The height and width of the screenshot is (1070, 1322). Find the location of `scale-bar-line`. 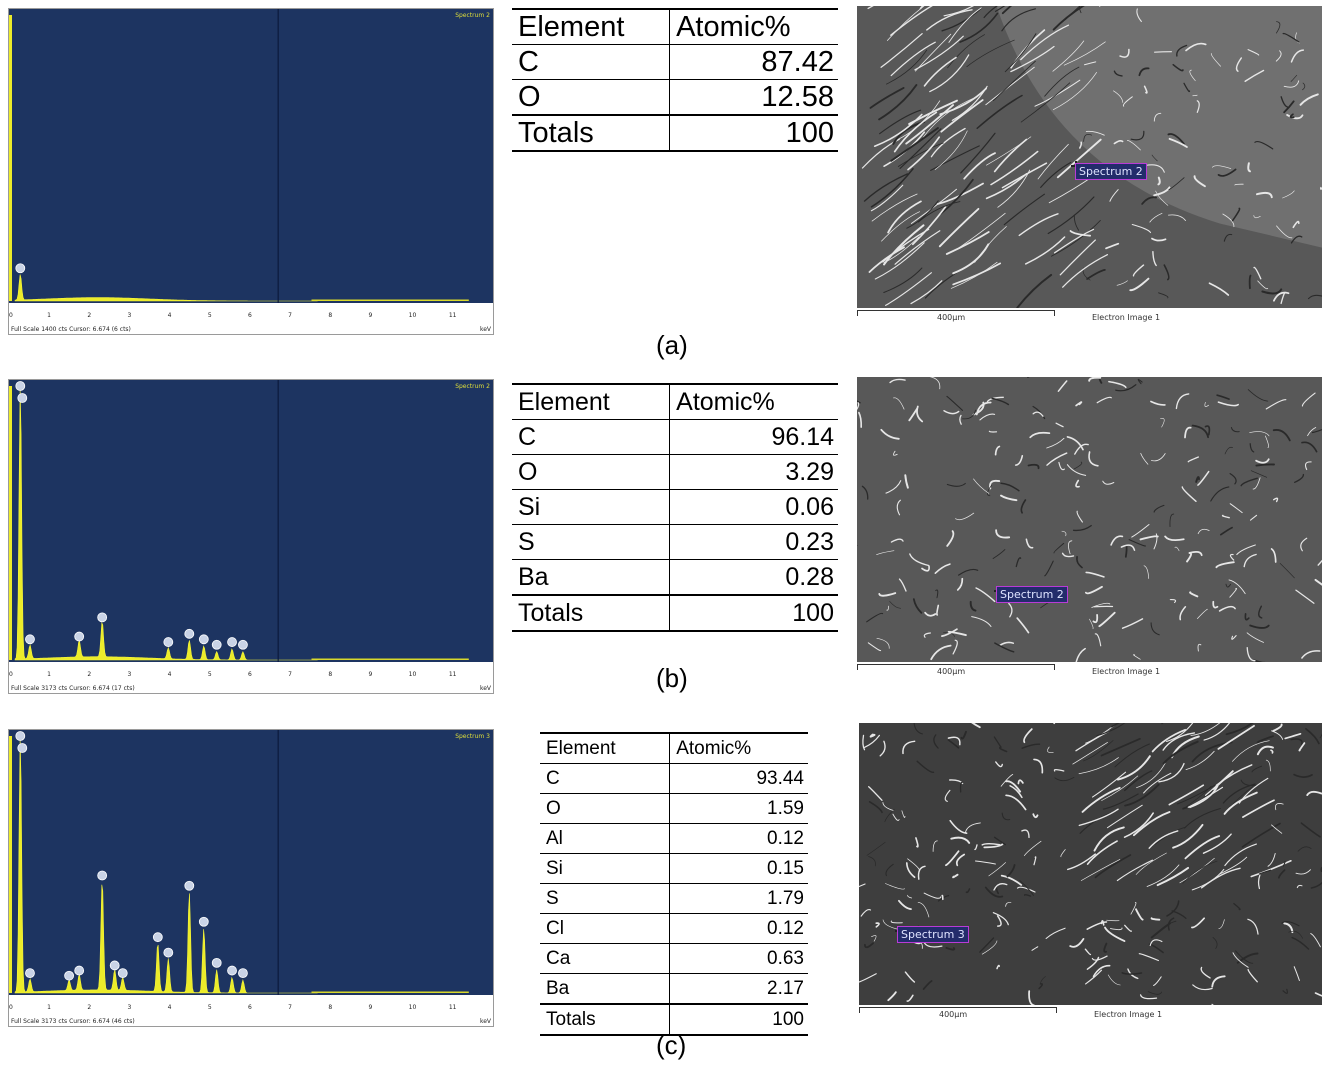

scale-bar-line is located at coordinates (956, 313).